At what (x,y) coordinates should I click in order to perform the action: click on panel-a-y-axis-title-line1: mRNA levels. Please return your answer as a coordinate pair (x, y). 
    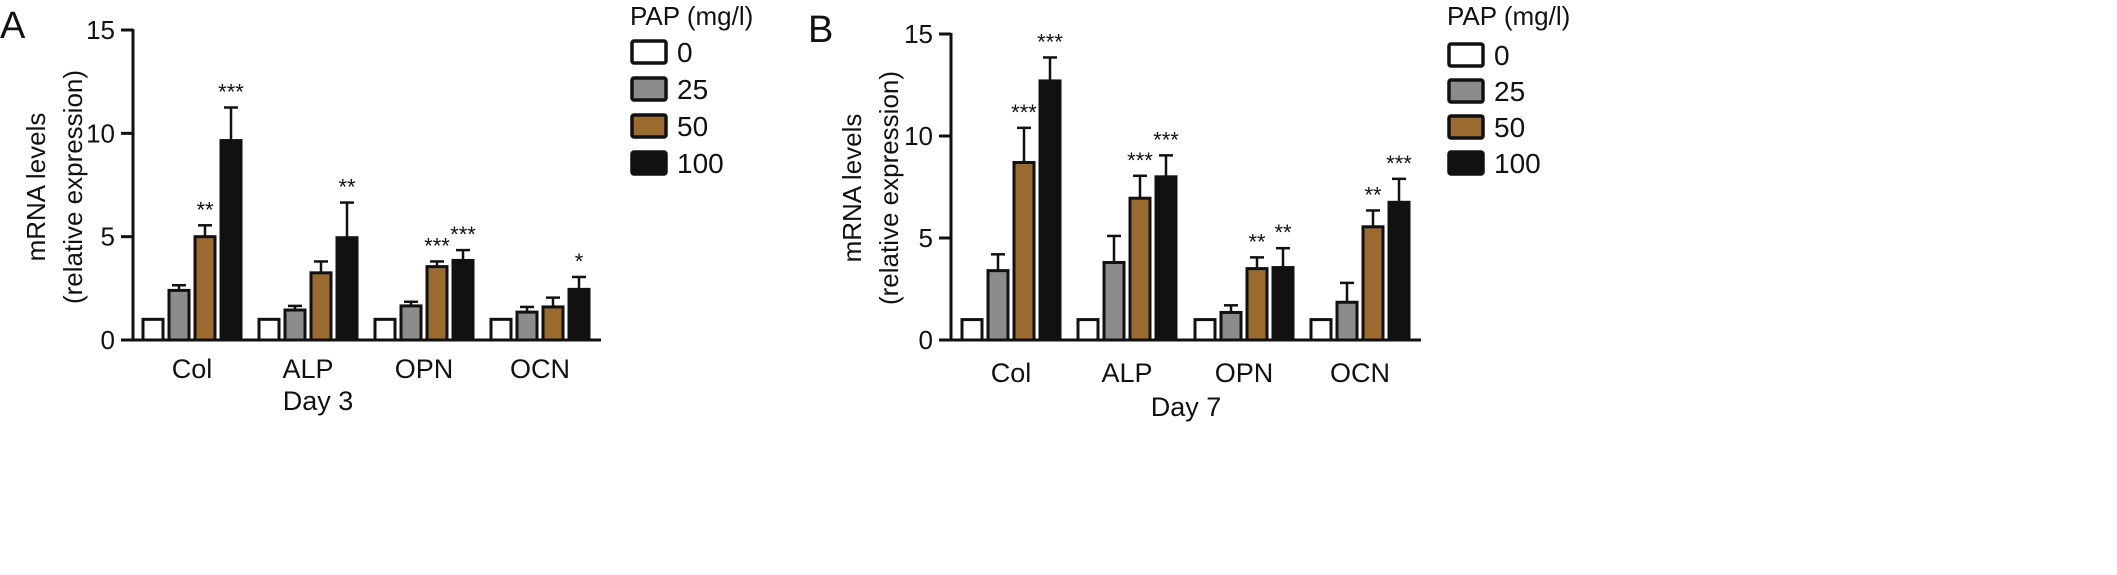
    Looking at the image, I should click on (36, 187).